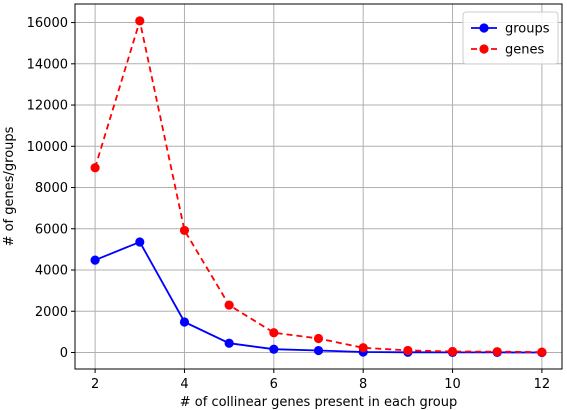 The height and width of the screenshot is (410, 567). What do you see at coordinates (47, 147) in the screenshot?
I see `y-tick-label: 10000` at bounding box center [47, 147].